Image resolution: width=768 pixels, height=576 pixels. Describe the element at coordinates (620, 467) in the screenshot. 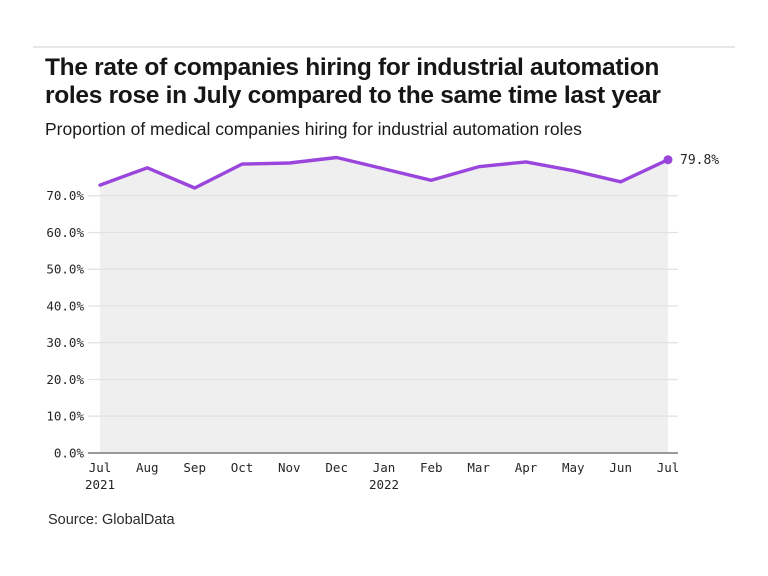

I see `x-axis-label: Jun` at that location.